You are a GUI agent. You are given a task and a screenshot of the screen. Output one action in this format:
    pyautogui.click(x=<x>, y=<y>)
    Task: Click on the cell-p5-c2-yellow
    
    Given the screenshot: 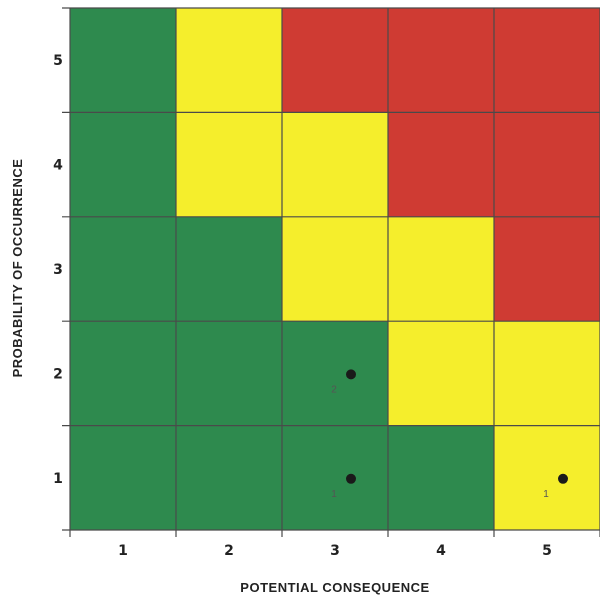 What is the action you would take?
    pyautogui.click(x=229, y=60)
    